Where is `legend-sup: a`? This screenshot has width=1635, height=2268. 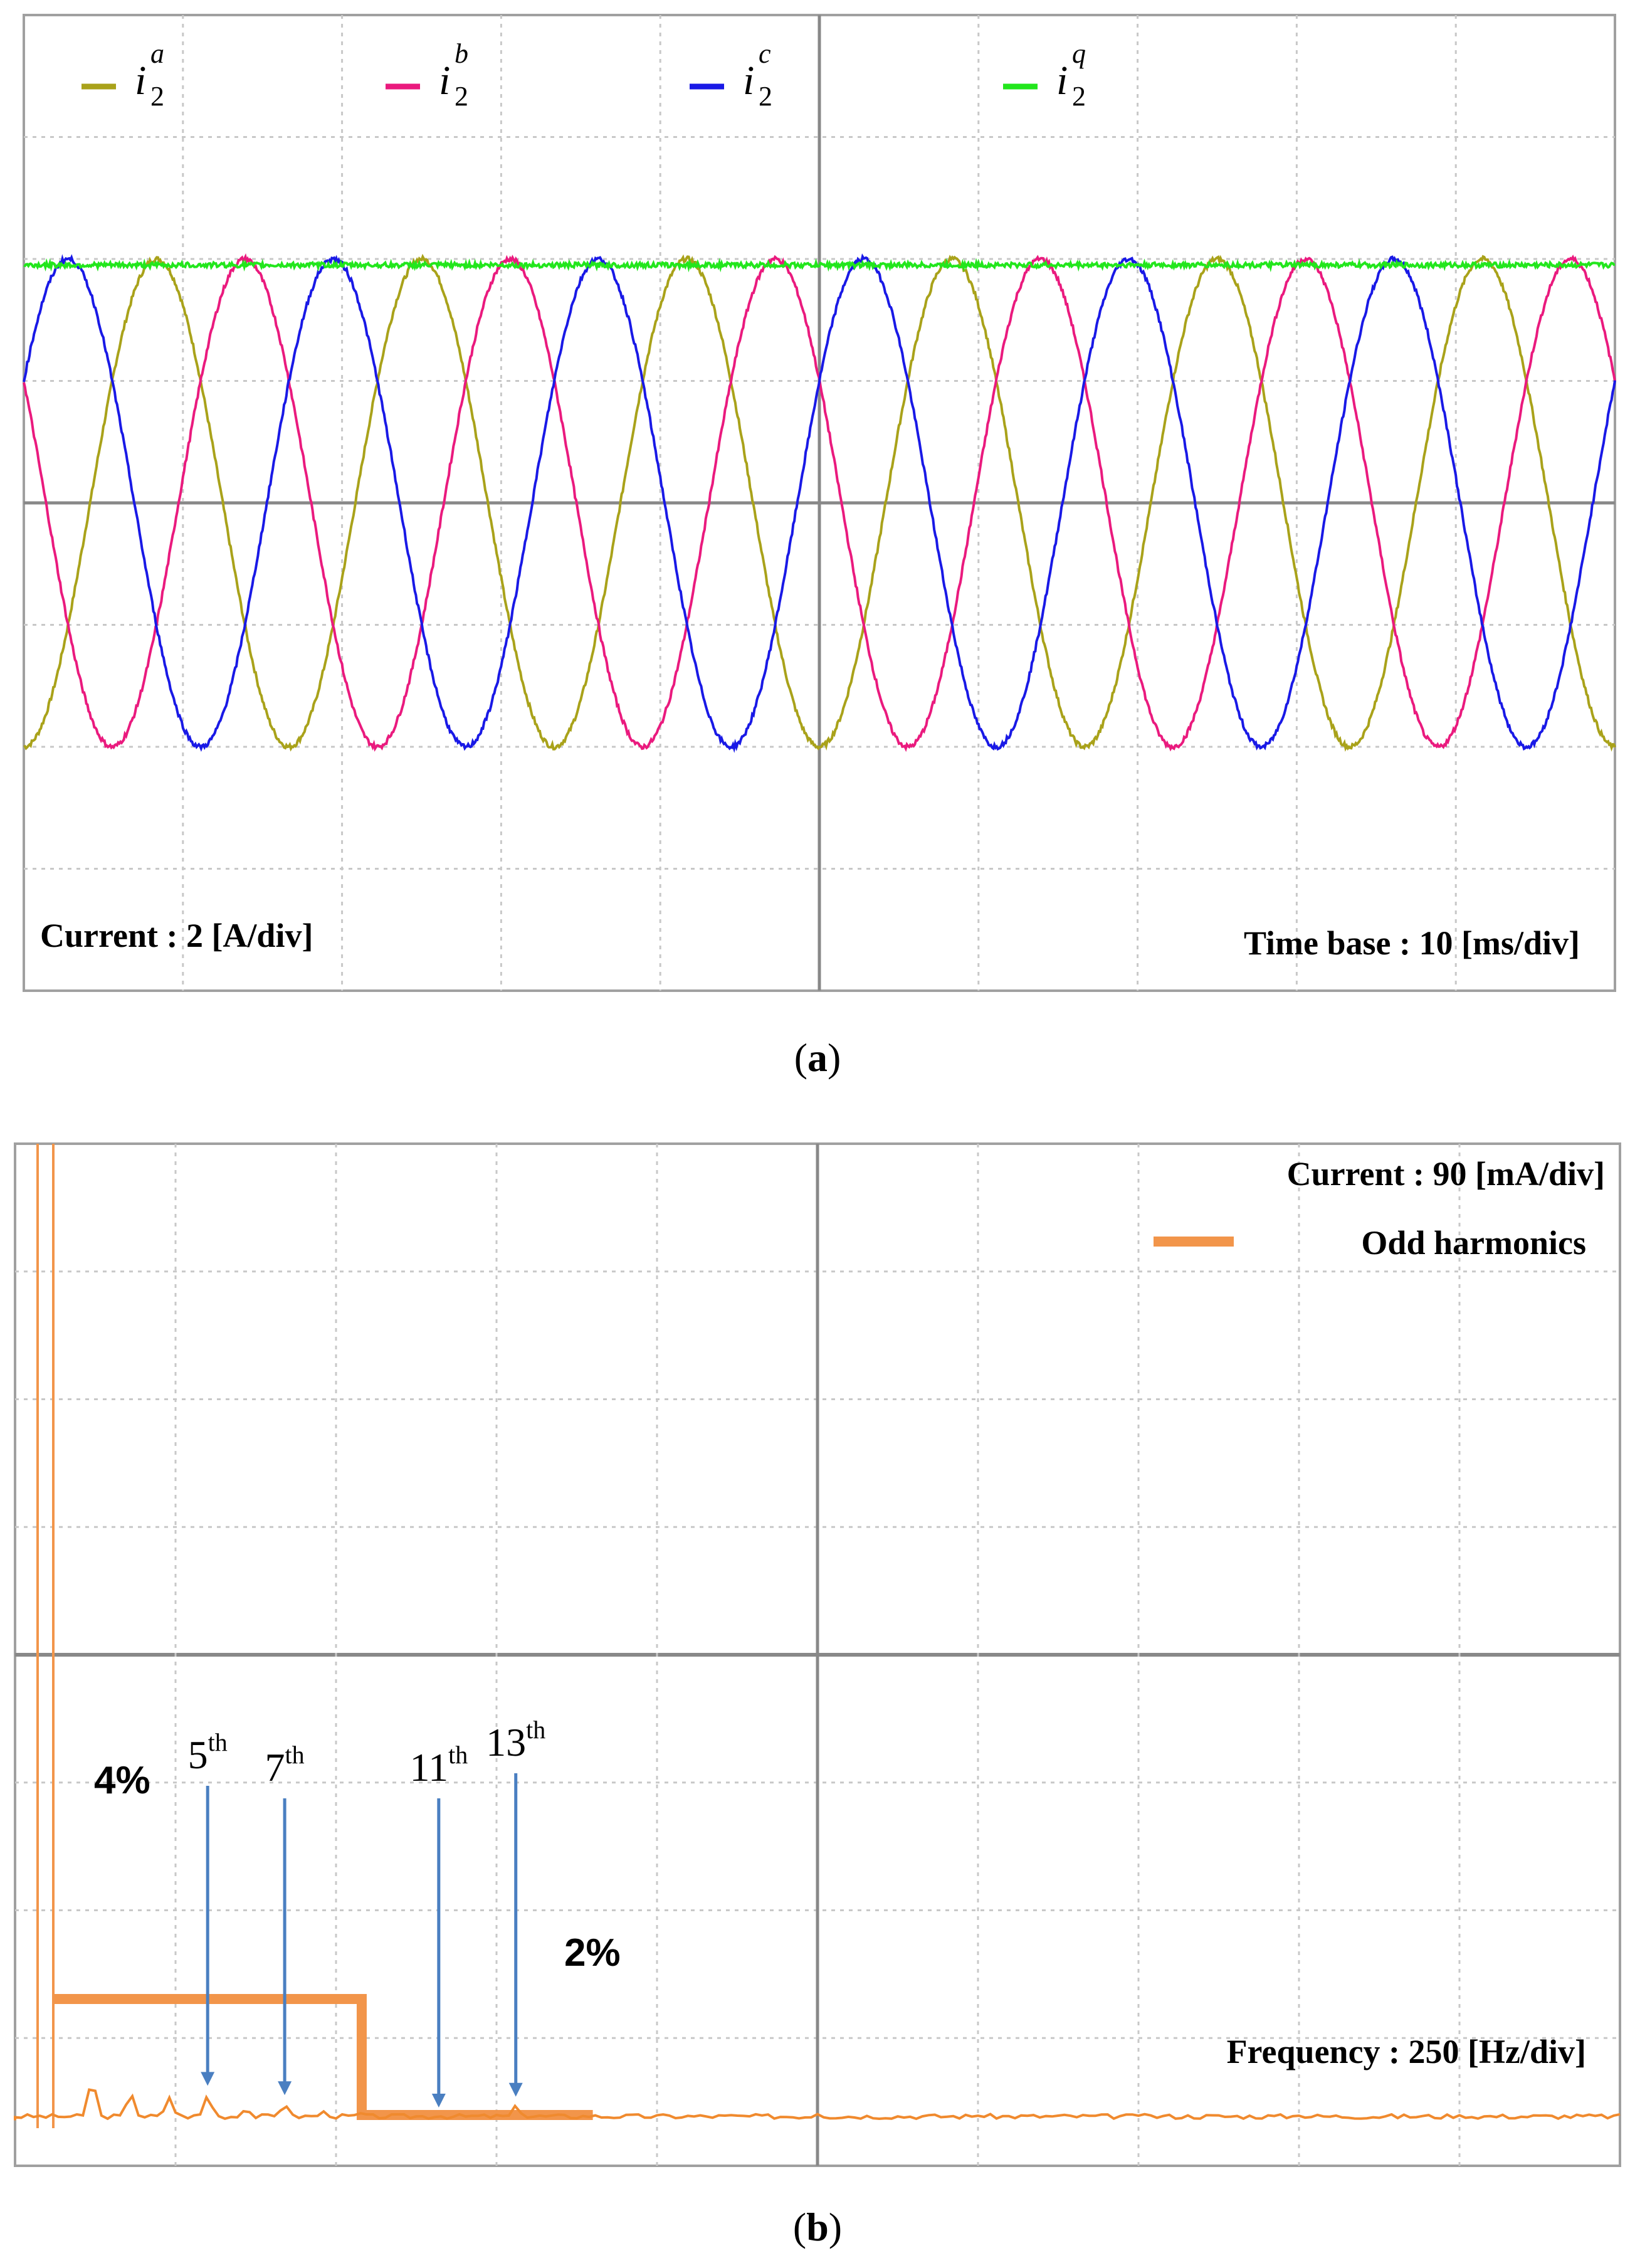 legend-sup: a is located at coordinates (157, 53).